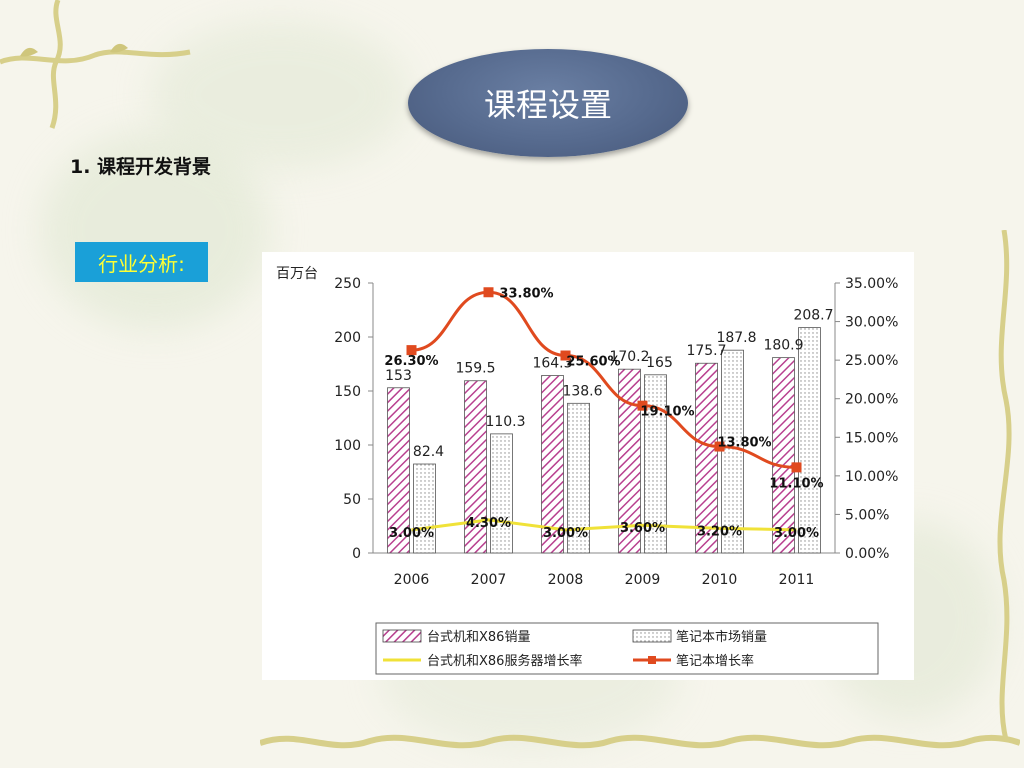 This screenshot has width=1024, height=768. Describe the element at coordinates (627, 648) in the screenshot. I see `legend-box` at that location.